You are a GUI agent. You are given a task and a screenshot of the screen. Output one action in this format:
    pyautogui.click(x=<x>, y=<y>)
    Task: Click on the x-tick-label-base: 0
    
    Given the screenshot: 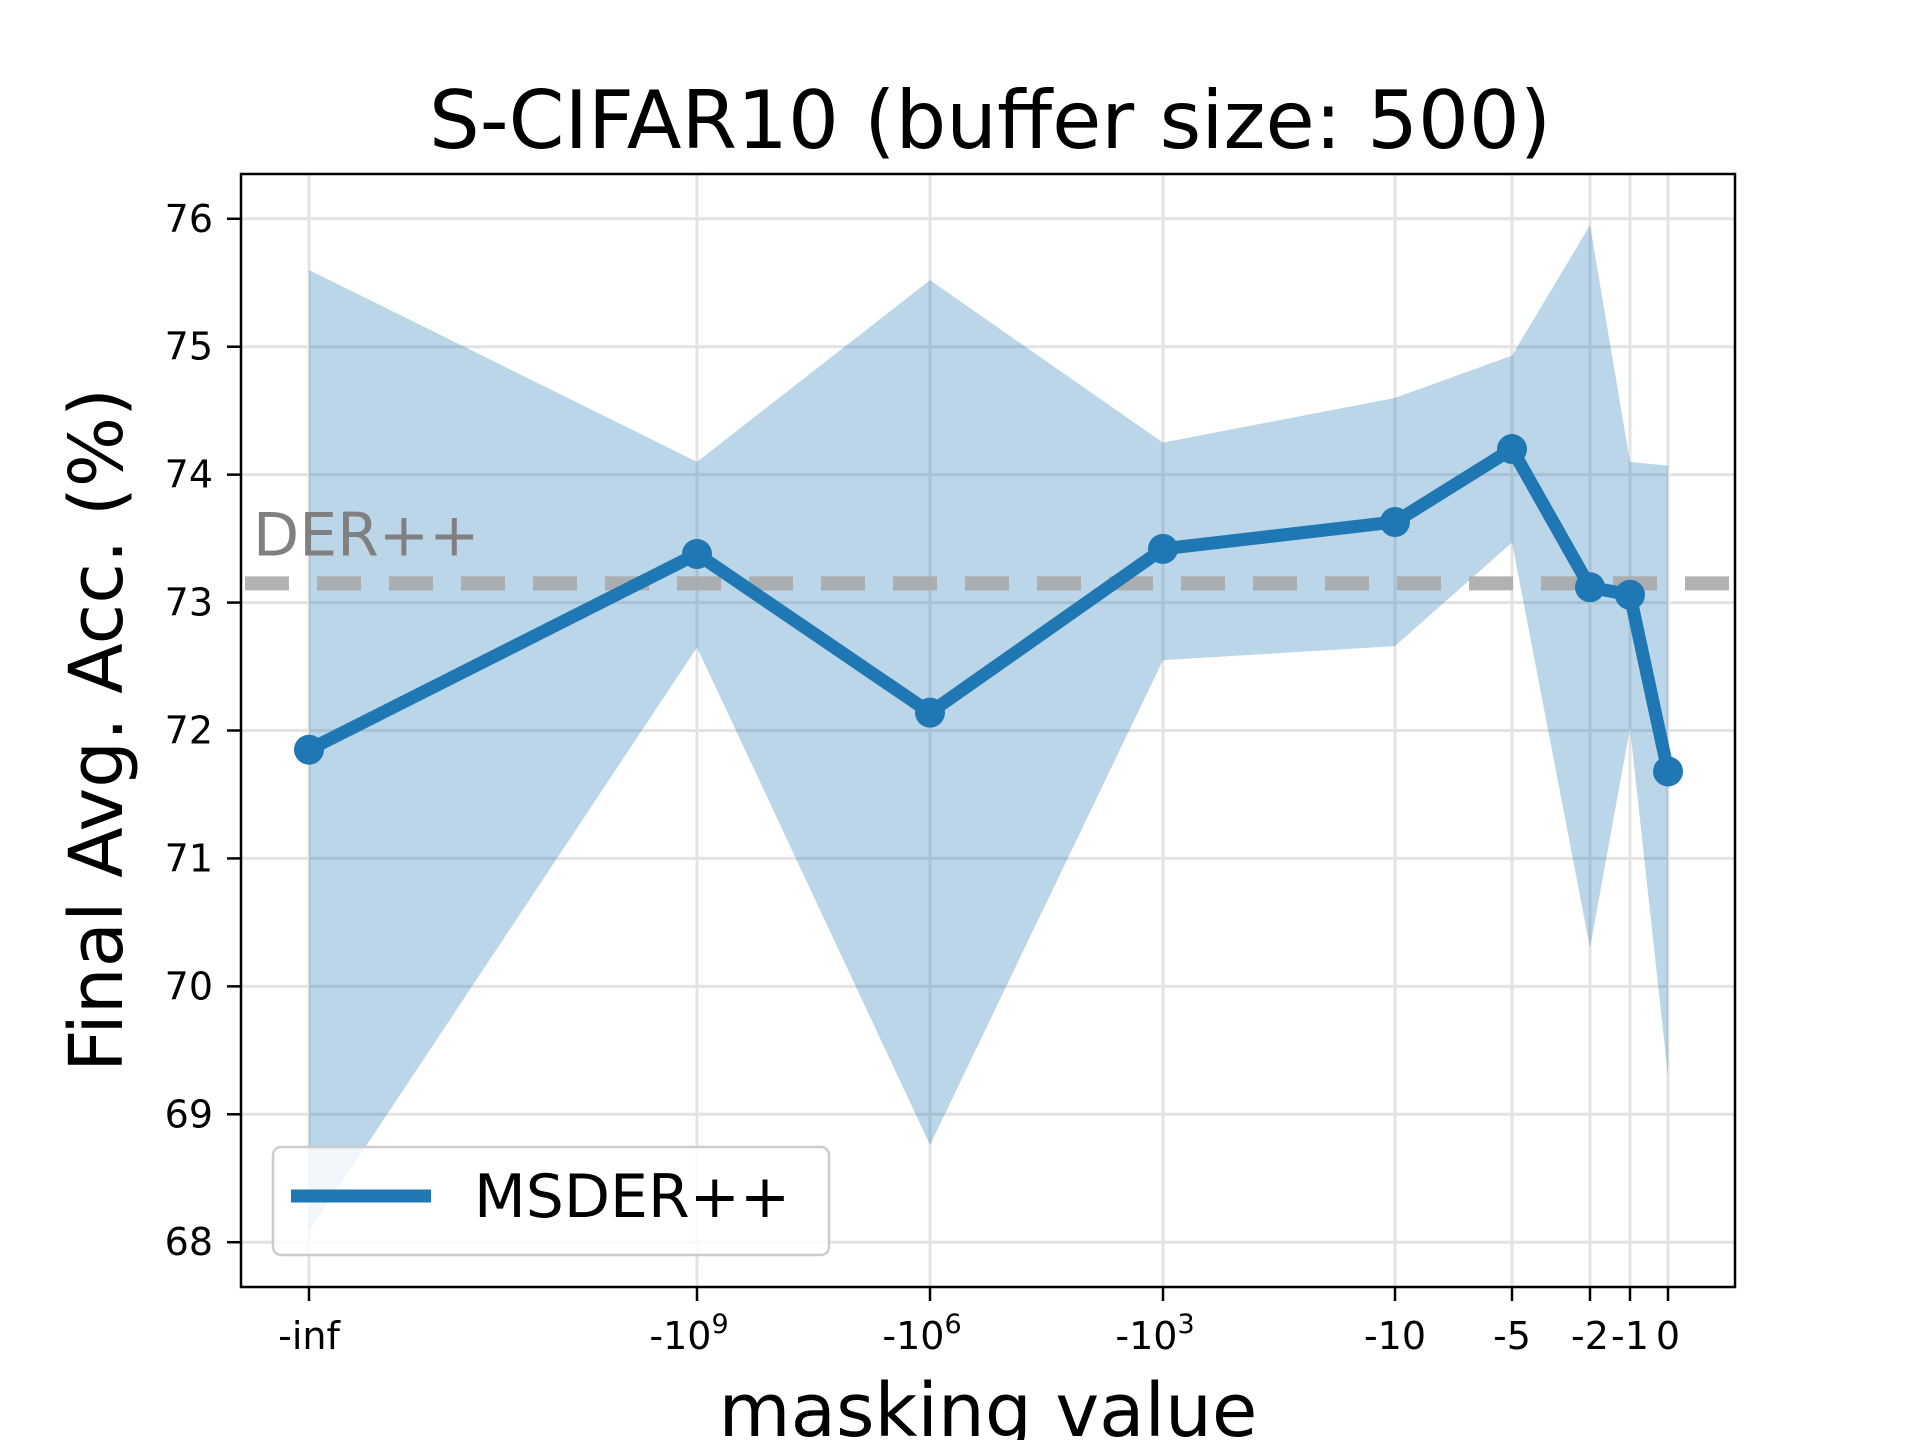 What is the action you would take?
    pyautogui.click(x=1668, y=1336)
    